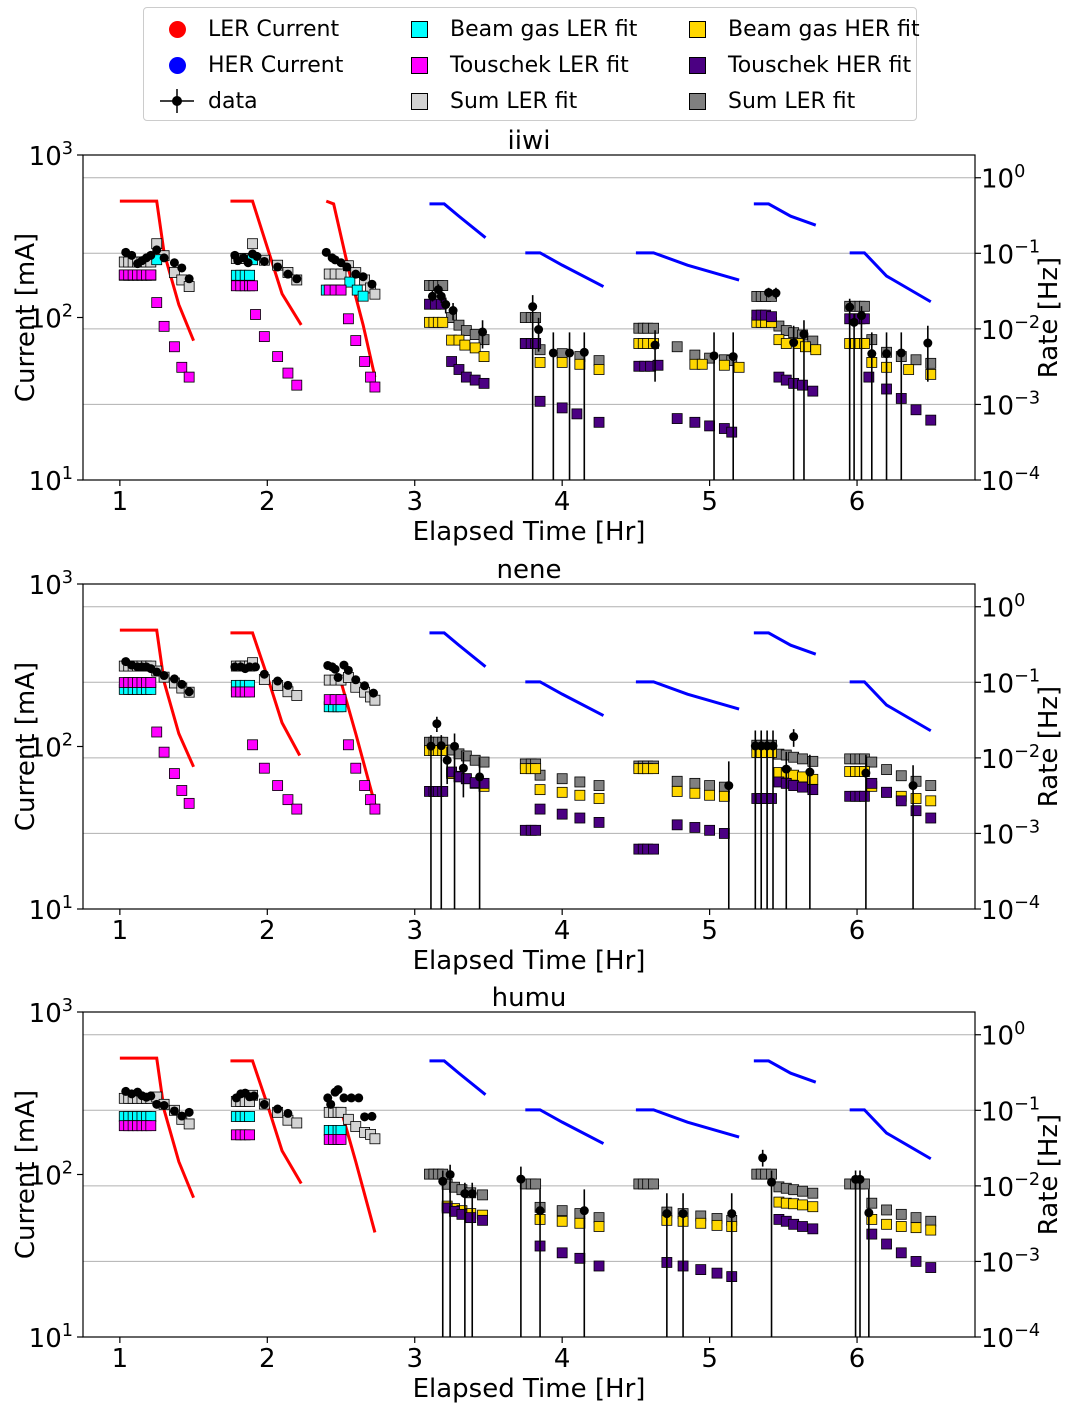 This screenshot has height=1410, width=1072. What do you see at coordinates (1010, 405) in the screenshot?
I see `y-right-tick-label: 10⁻³` at bounding box center [1010, 405].